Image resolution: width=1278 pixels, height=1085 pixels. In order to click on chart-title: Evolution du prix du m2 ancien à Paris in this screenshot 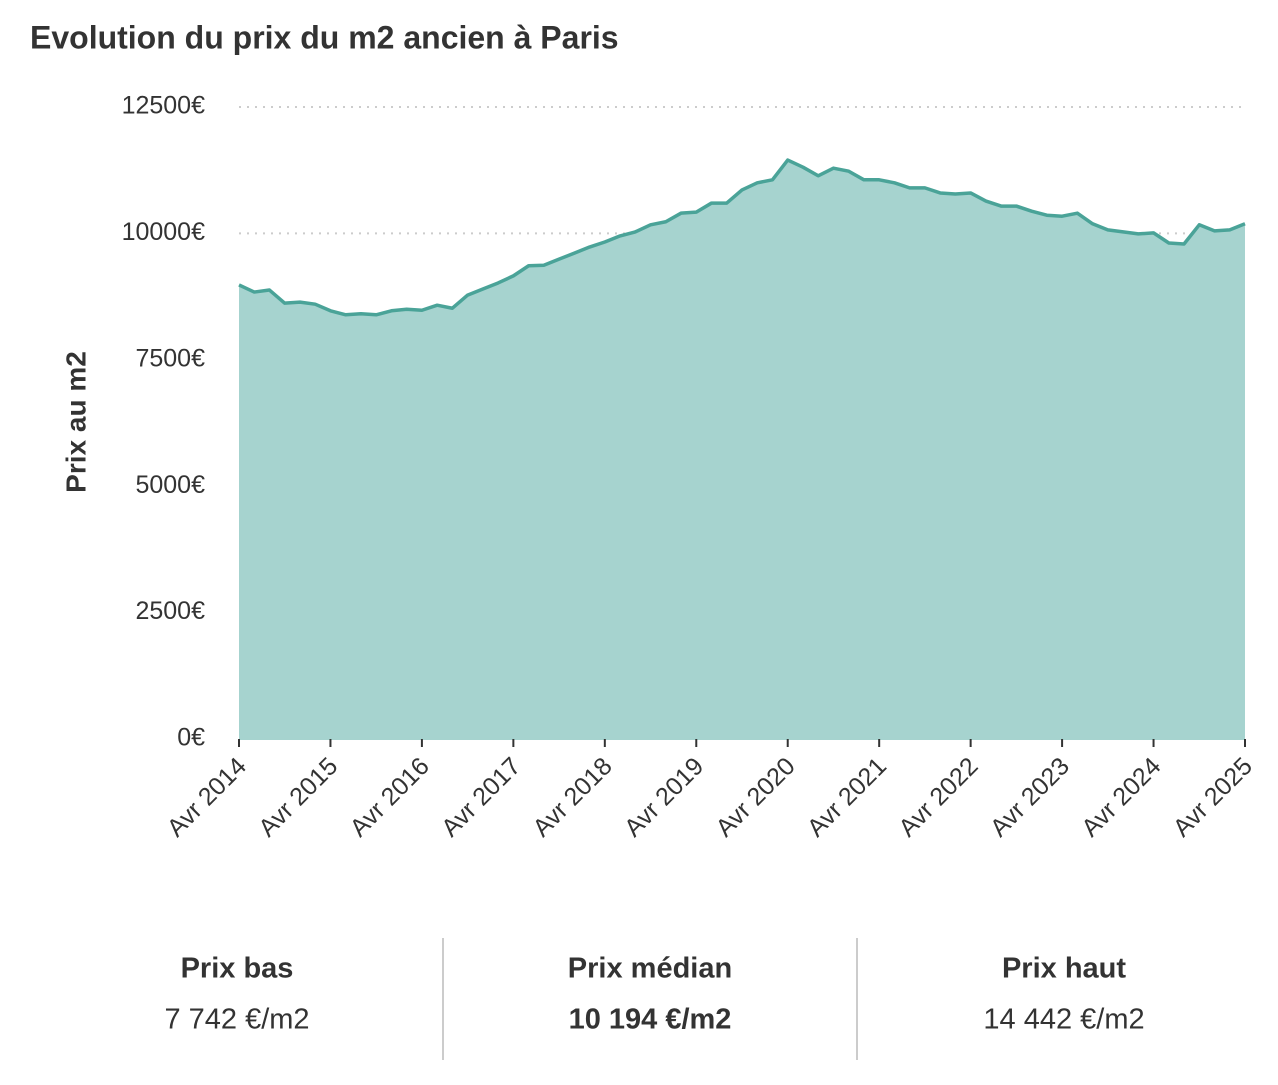, I will do `click(324, 37)`.